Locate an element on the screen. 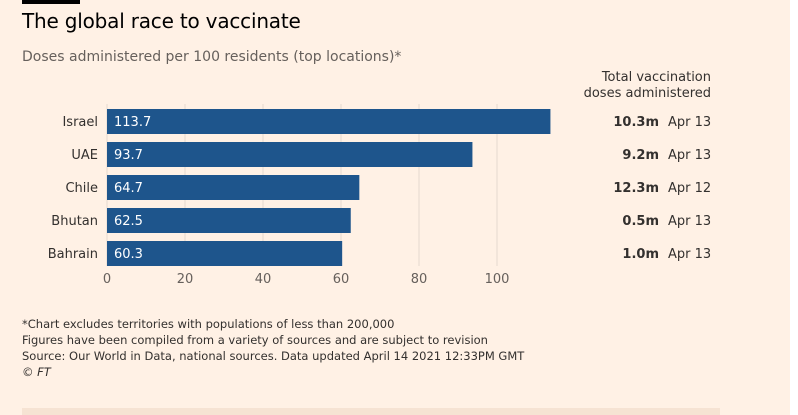  total-doses-column-header: Total vaccination doses administered is located at coordinates (635, 86).